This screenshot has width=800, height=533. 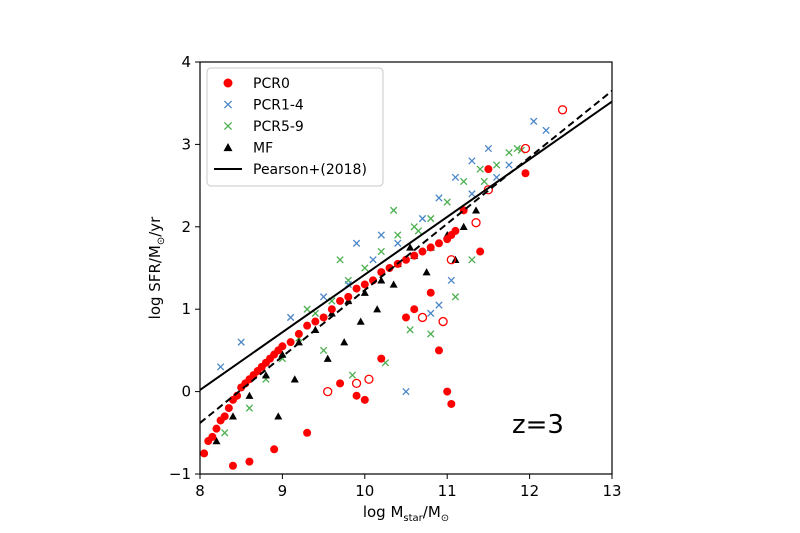 What do you see at coordinates (156, 268) in the screenshot?
I see `y-axis-label: log SFR/M⊙/yr` at bounding box center [156, 268].